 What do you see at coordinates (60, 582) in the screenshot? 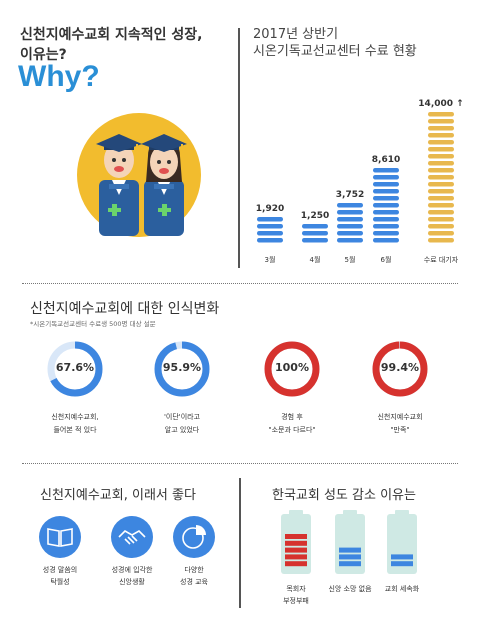
I see `good-item-1-line2: 탁월성` at bounding box center [60, 582].